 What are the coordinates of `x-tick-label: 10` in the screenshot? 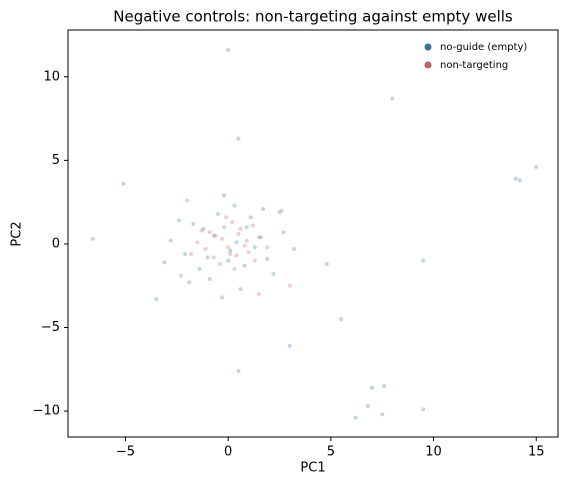 It's located at (433, 452).